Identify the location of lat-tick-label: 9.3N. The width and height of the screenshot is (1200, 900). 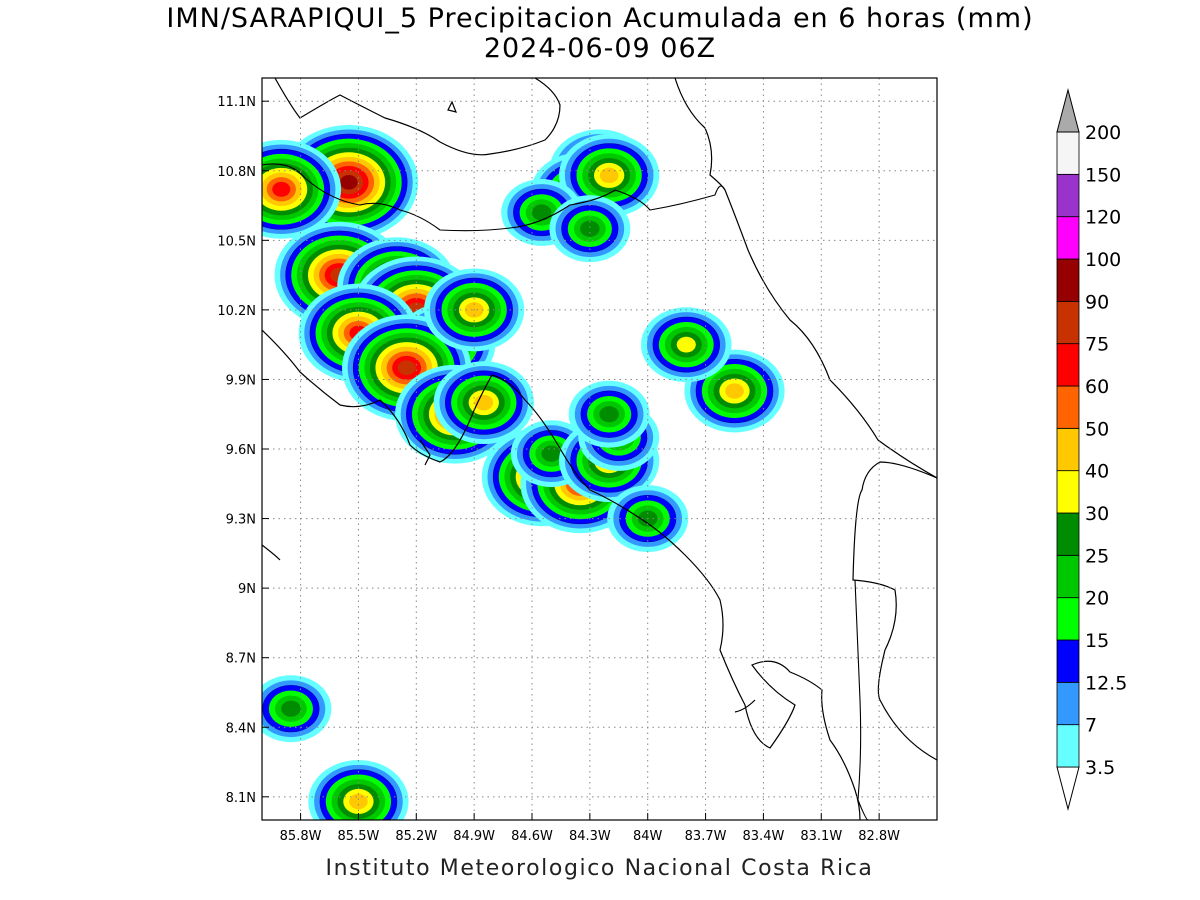
(241, 520).